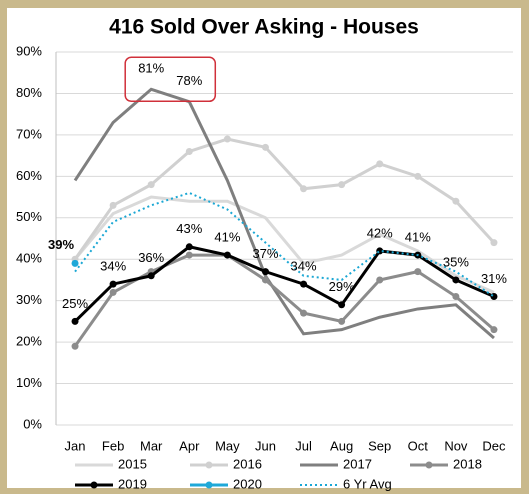 This screenshot has width=529, height=494. I want to click on y-tick-label: 0%, so click(32, 423).